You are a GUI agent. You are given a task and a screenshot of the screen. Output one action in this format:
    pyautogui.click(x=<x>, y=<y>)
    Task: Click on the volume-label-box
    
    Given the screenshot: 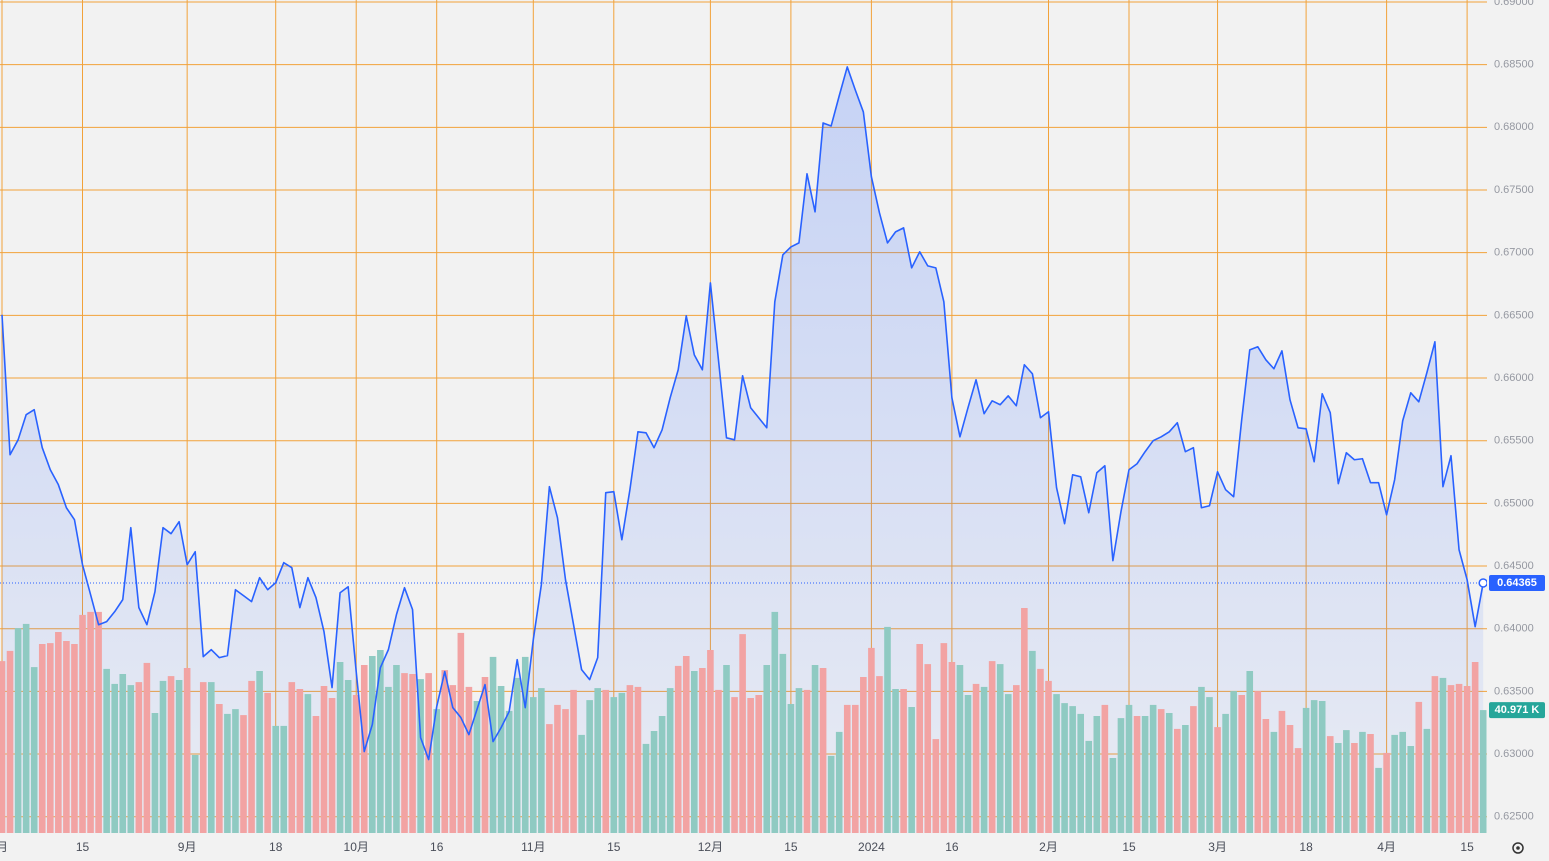 What is the action you would take?
    pyautogui.click(x=1517, y=710)
    